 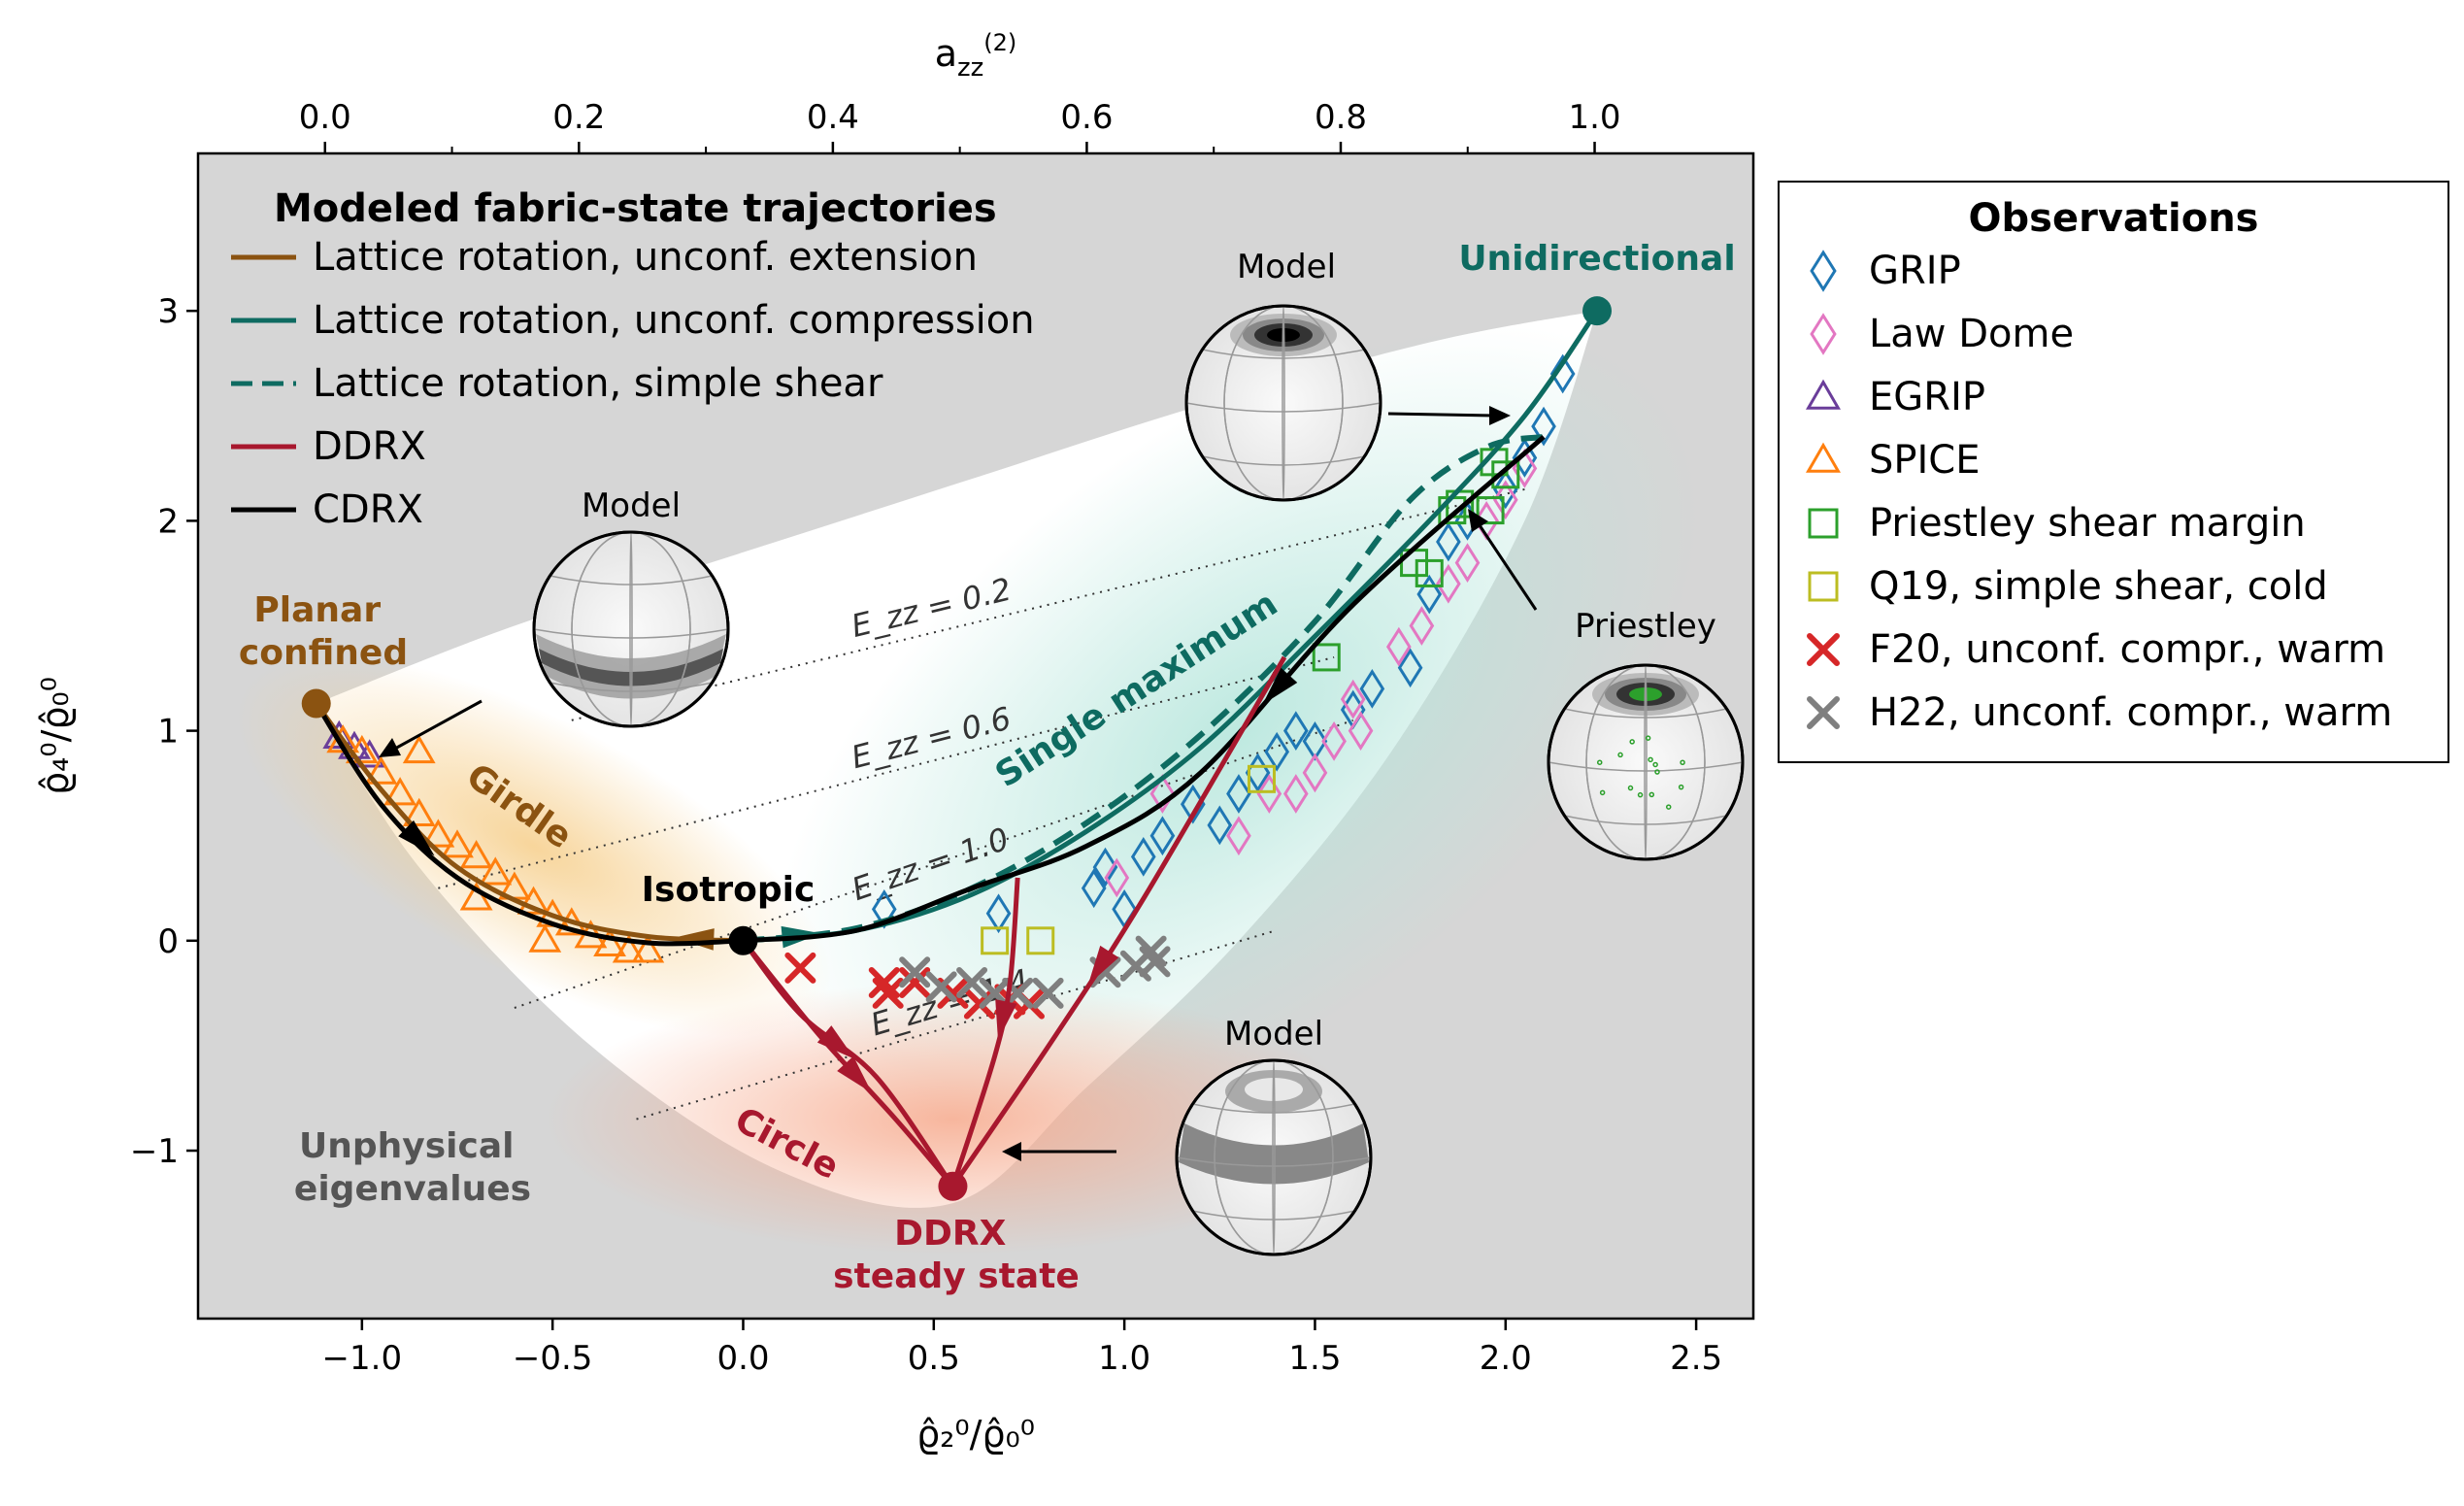 What do you see at coordinates (168, 732) in the screenshot?
I see `ytick-label-2: 1` at bounding box center [168, 732].